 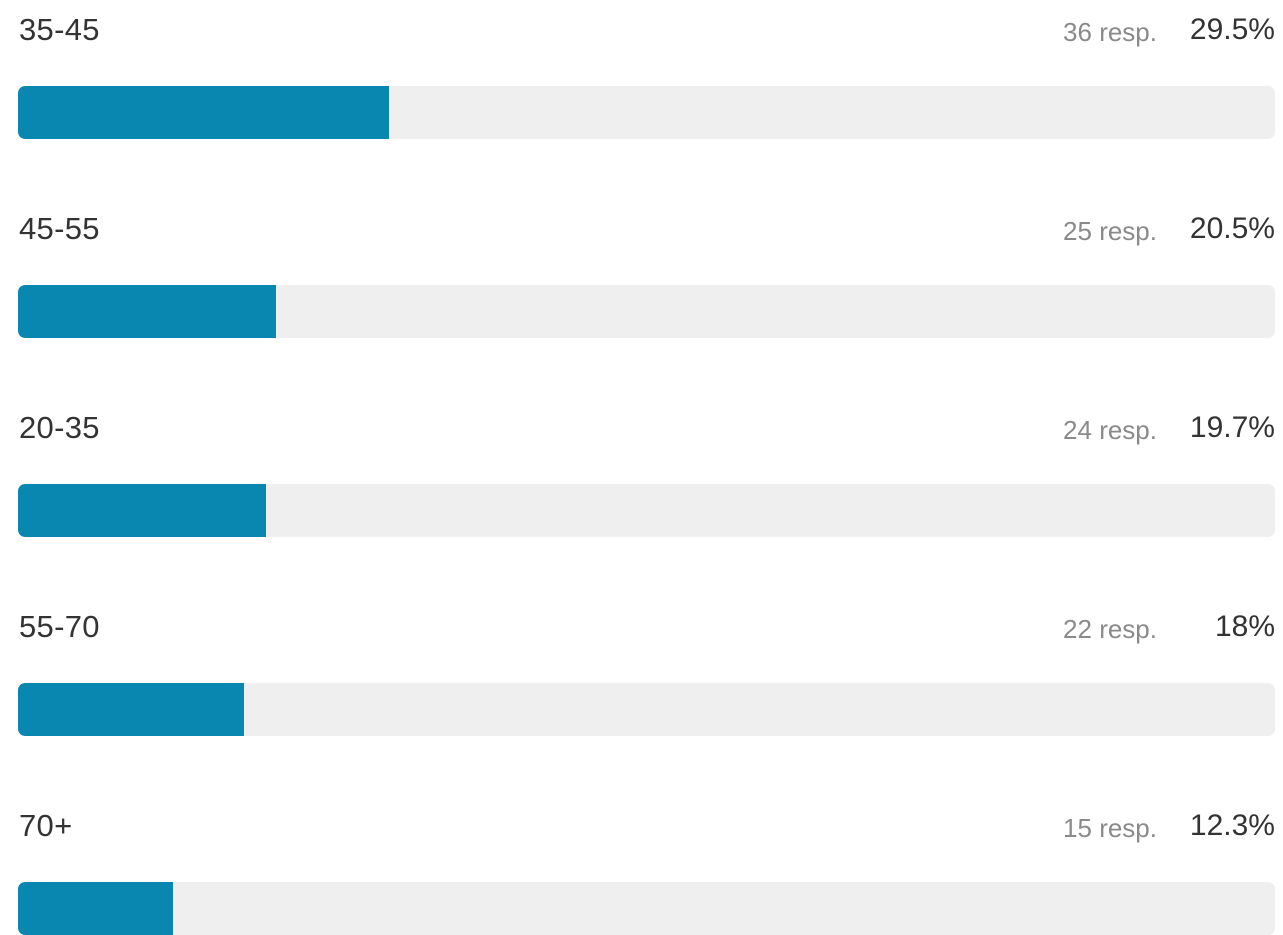 What do you see at coordinates (1110, 231) in the screenshot?
I see `response-count-label: 25 resp.` at bounding box center [1110, 231].